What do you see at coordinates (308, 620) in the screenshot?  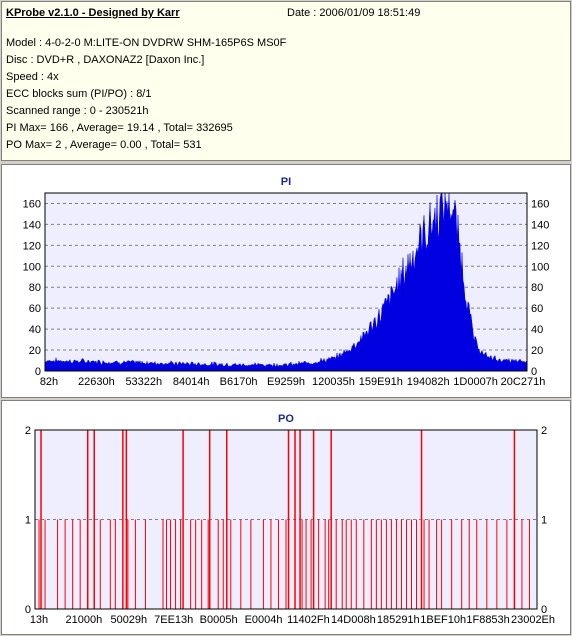 I see `x-tick-label: 11402Fh` at bounding box center [308, 620].